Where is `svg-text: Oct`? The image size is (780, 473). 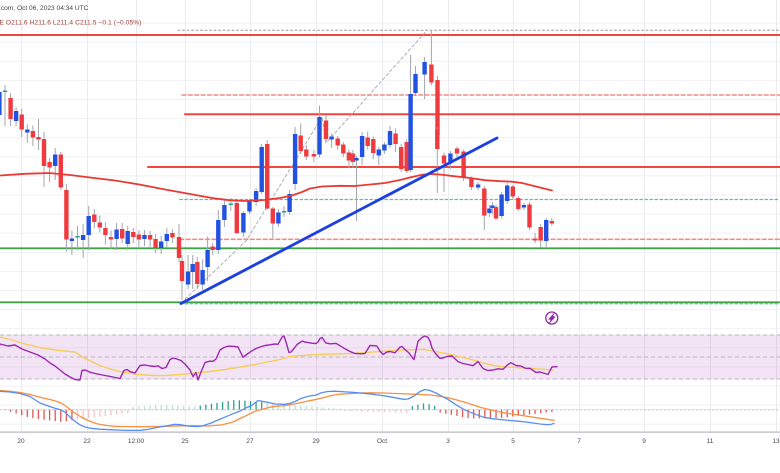
svg-text: Oct is located at coordinates (382, 441).